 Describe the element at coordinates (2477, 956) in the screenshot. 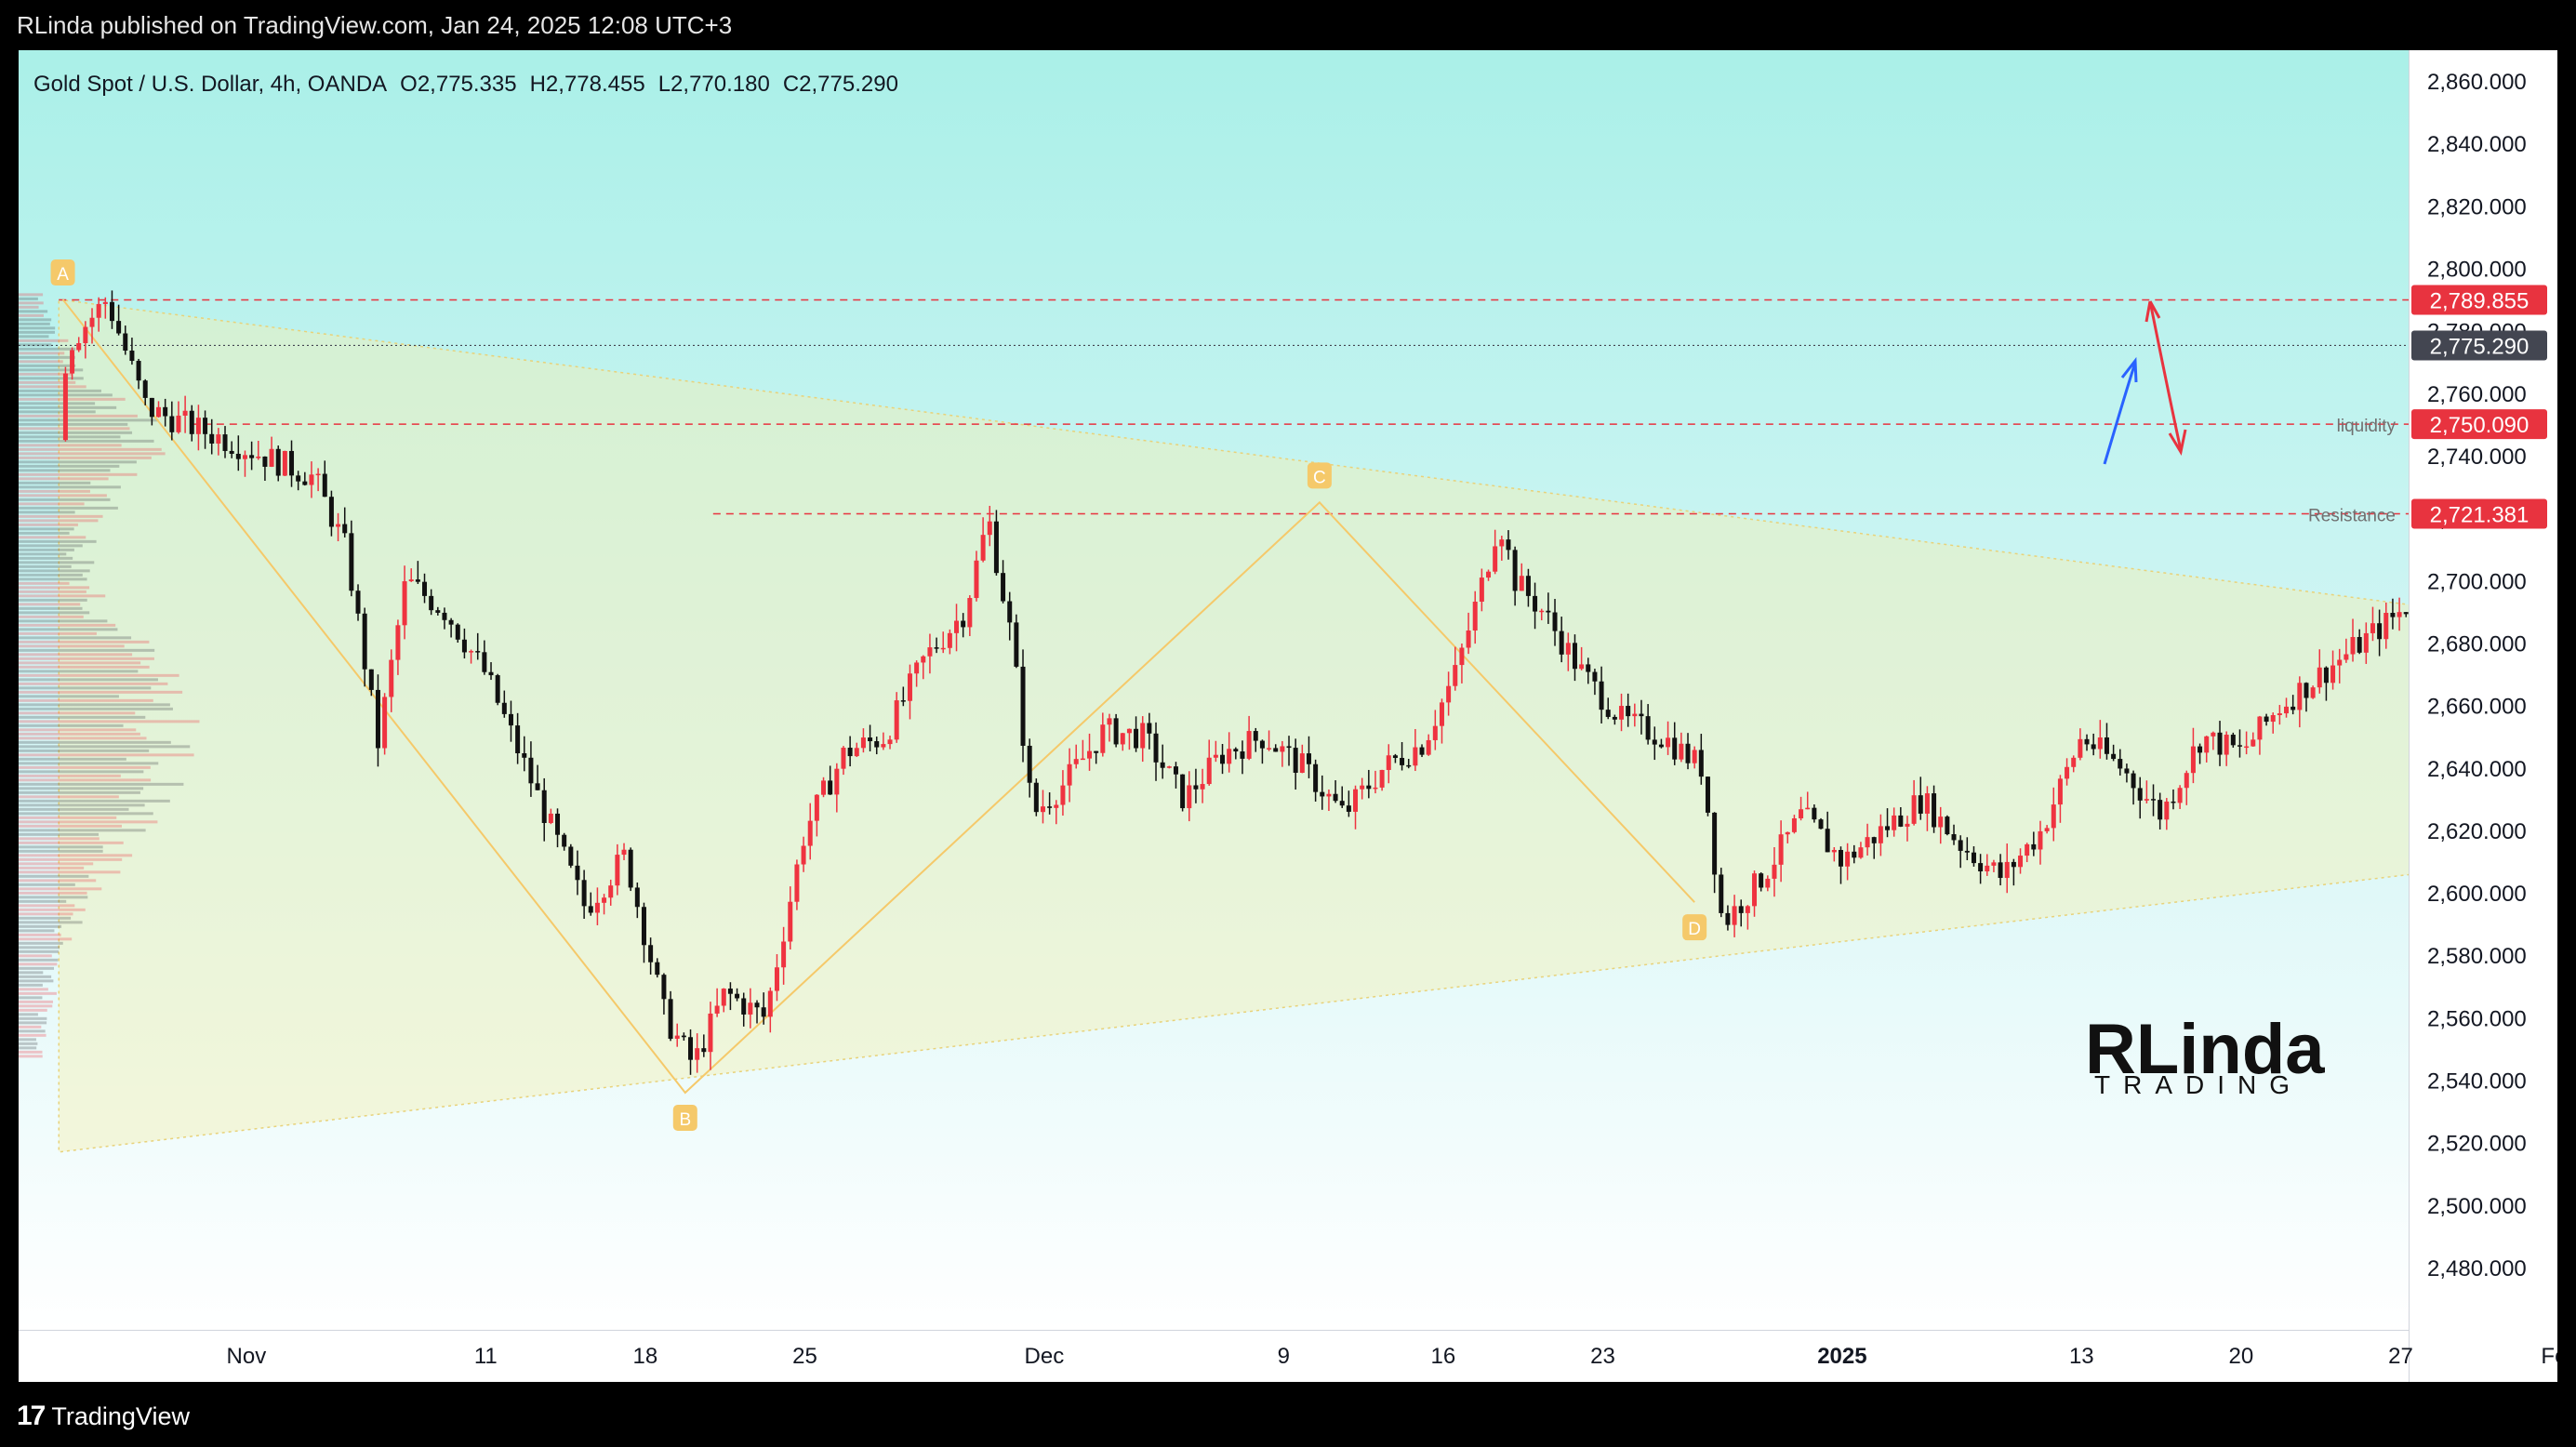

I see `y-tick-label: 2,580.000` at that location.